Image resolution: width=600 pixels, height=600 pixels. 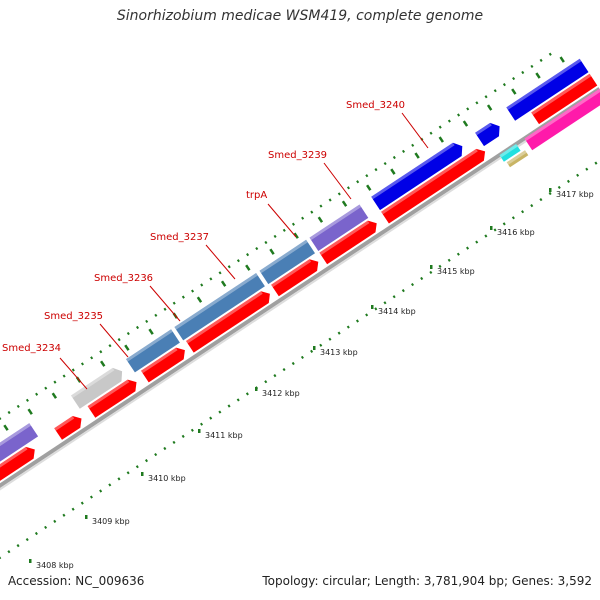 I want to click on gene-blue-right-a-bevel, so click(x=483, y=129).